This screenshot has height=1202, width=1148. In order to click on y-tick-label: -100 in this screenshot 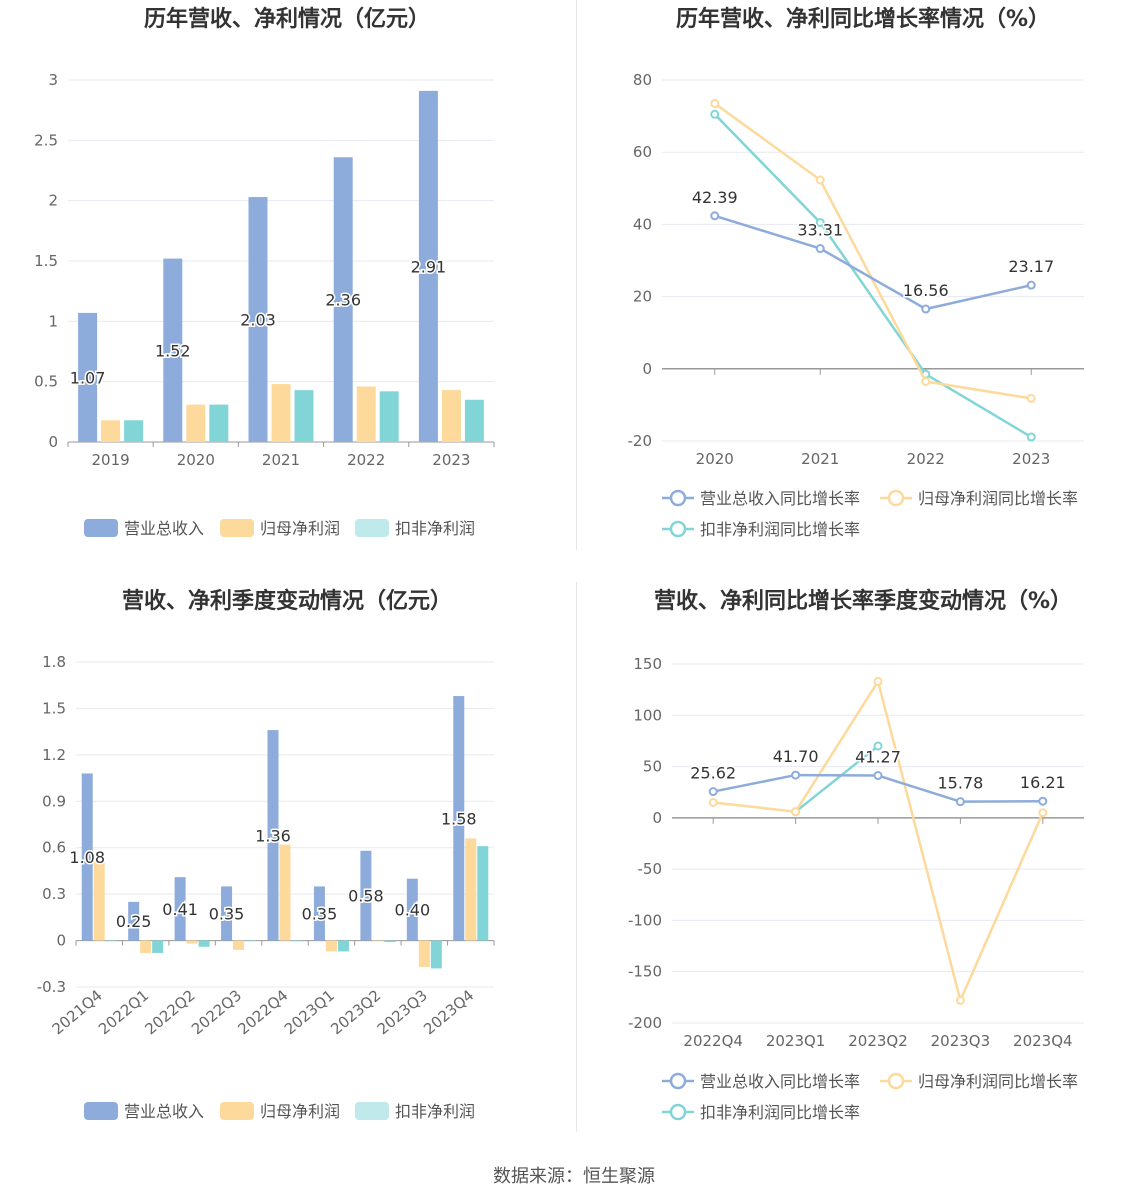, I will do `click(645, 920)`.